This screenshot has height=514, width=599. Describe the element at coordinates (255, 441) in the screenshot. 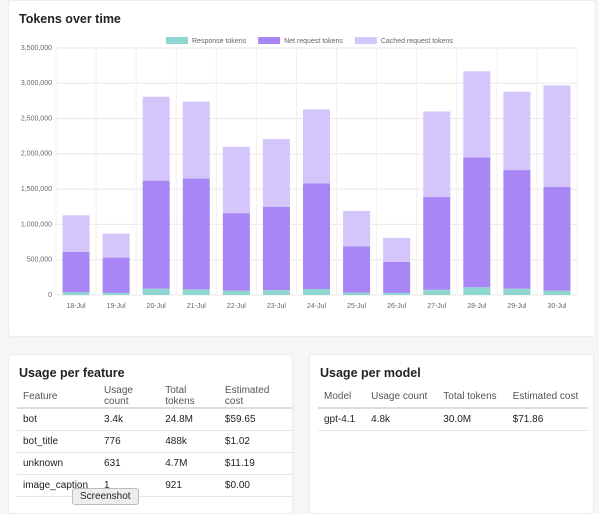

I see `table-cell: $1.02` at that location.